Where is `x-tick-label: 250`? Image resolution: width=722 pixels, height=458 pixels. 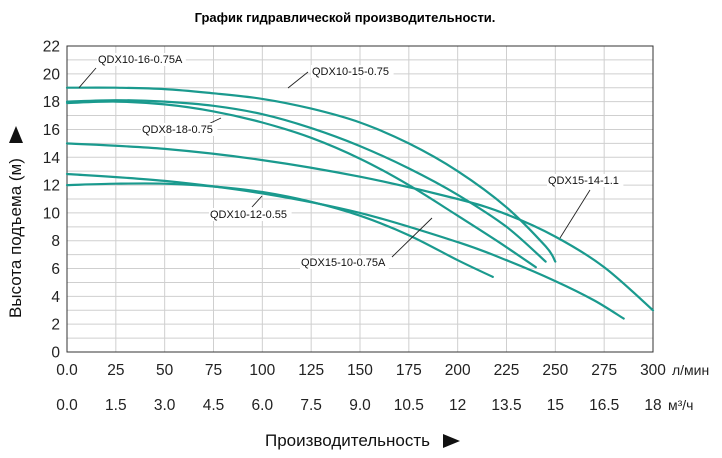 x-tick-label: 250 is located at coordinates (555, 370).